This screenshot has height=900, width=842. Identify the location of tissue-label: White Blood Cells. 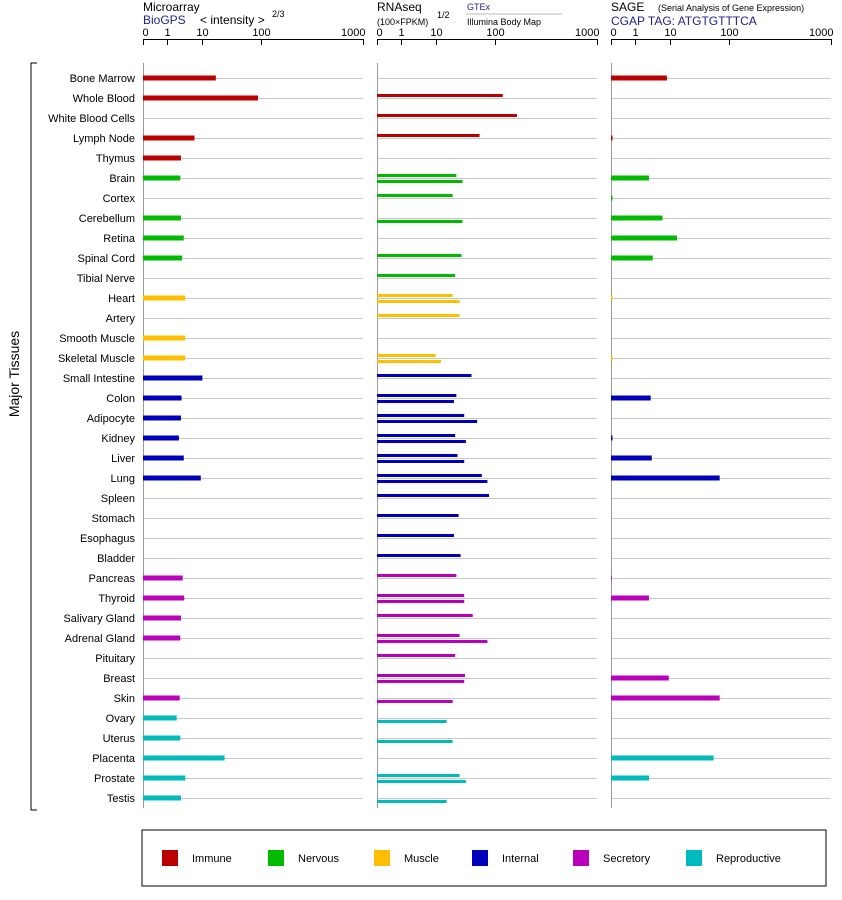
(91, 119).